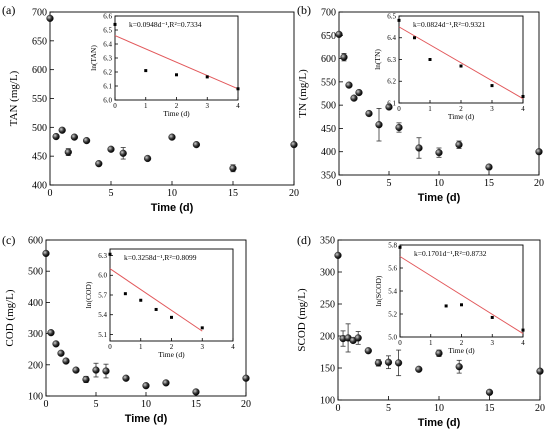 The height and width of the screenshot is (439, 550). What do you see at coordinates (327, 273) in the screenshot?
I see `y-tick-label: 300` at bounding box center [327, 273].